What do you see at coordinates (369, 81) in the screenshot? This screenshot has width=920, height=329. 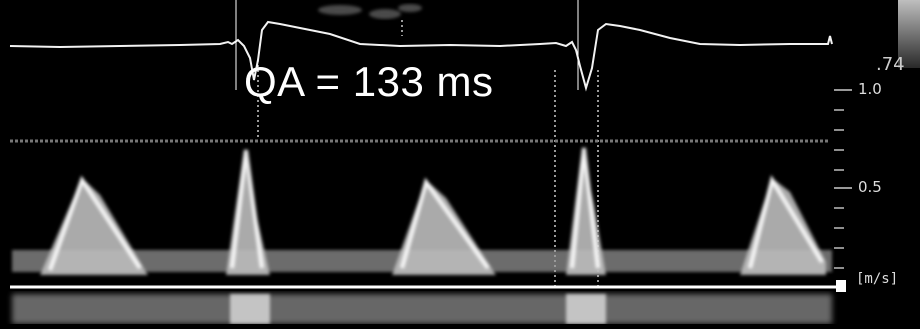 I see `qa-interval-label: QA = 133 ms` at bounding box center [369, 81].